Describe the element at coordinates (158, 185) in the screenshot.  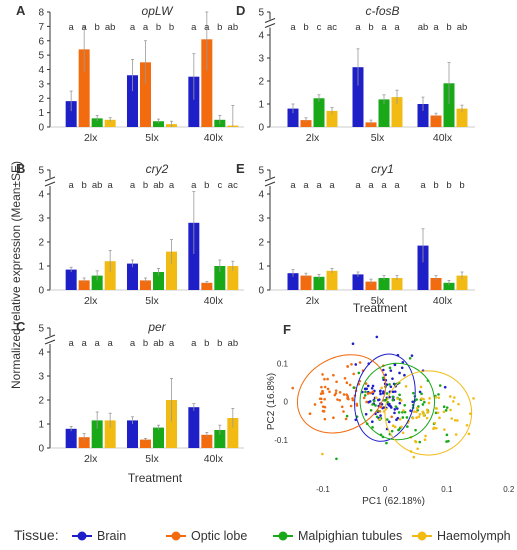
I see `significance-letter: ab` at that location.